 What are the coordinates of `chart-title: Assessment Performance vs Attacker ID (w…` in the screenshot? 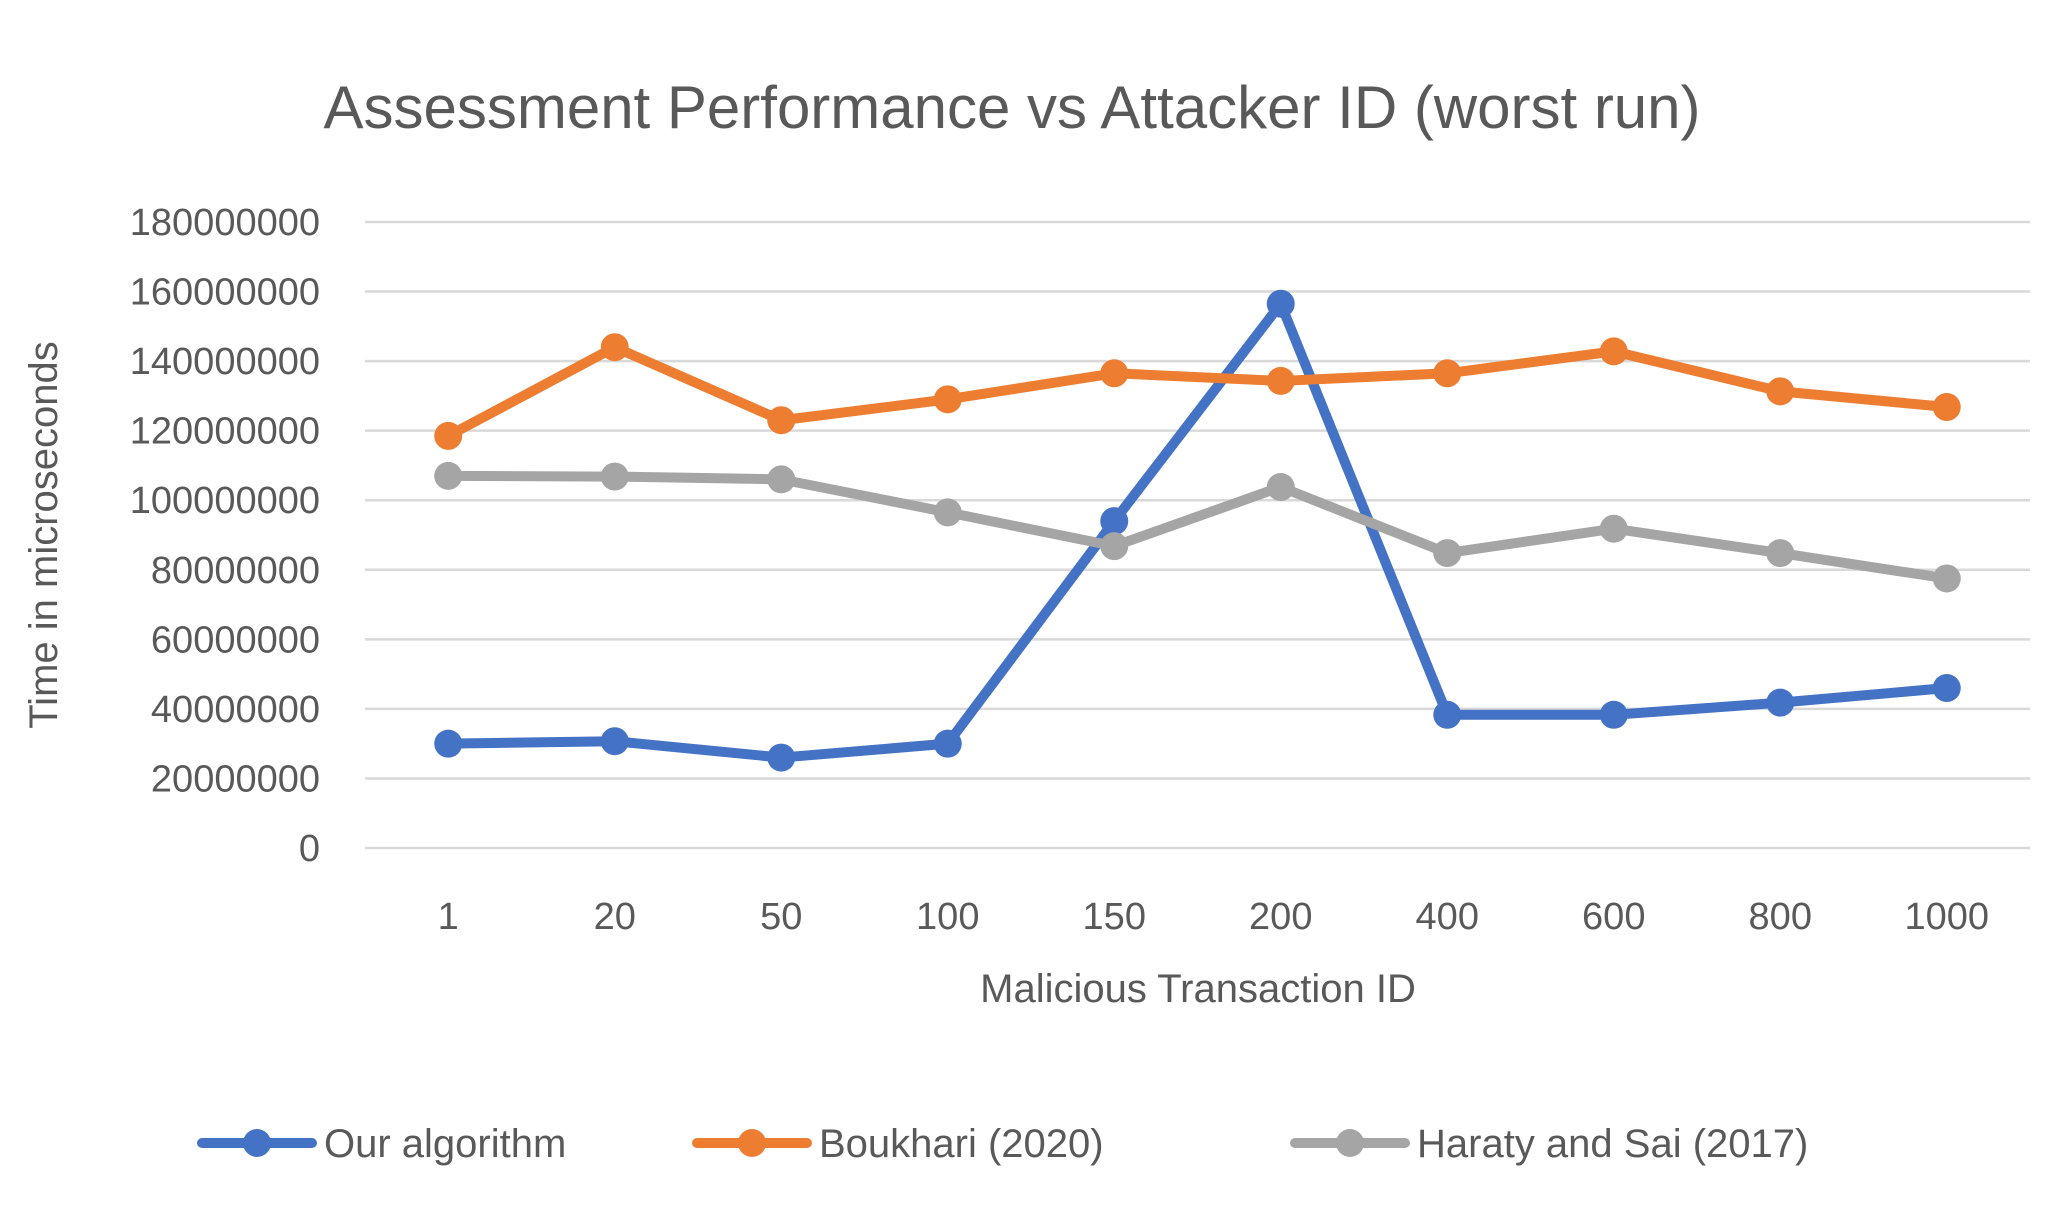 It's located at (1011, 107).